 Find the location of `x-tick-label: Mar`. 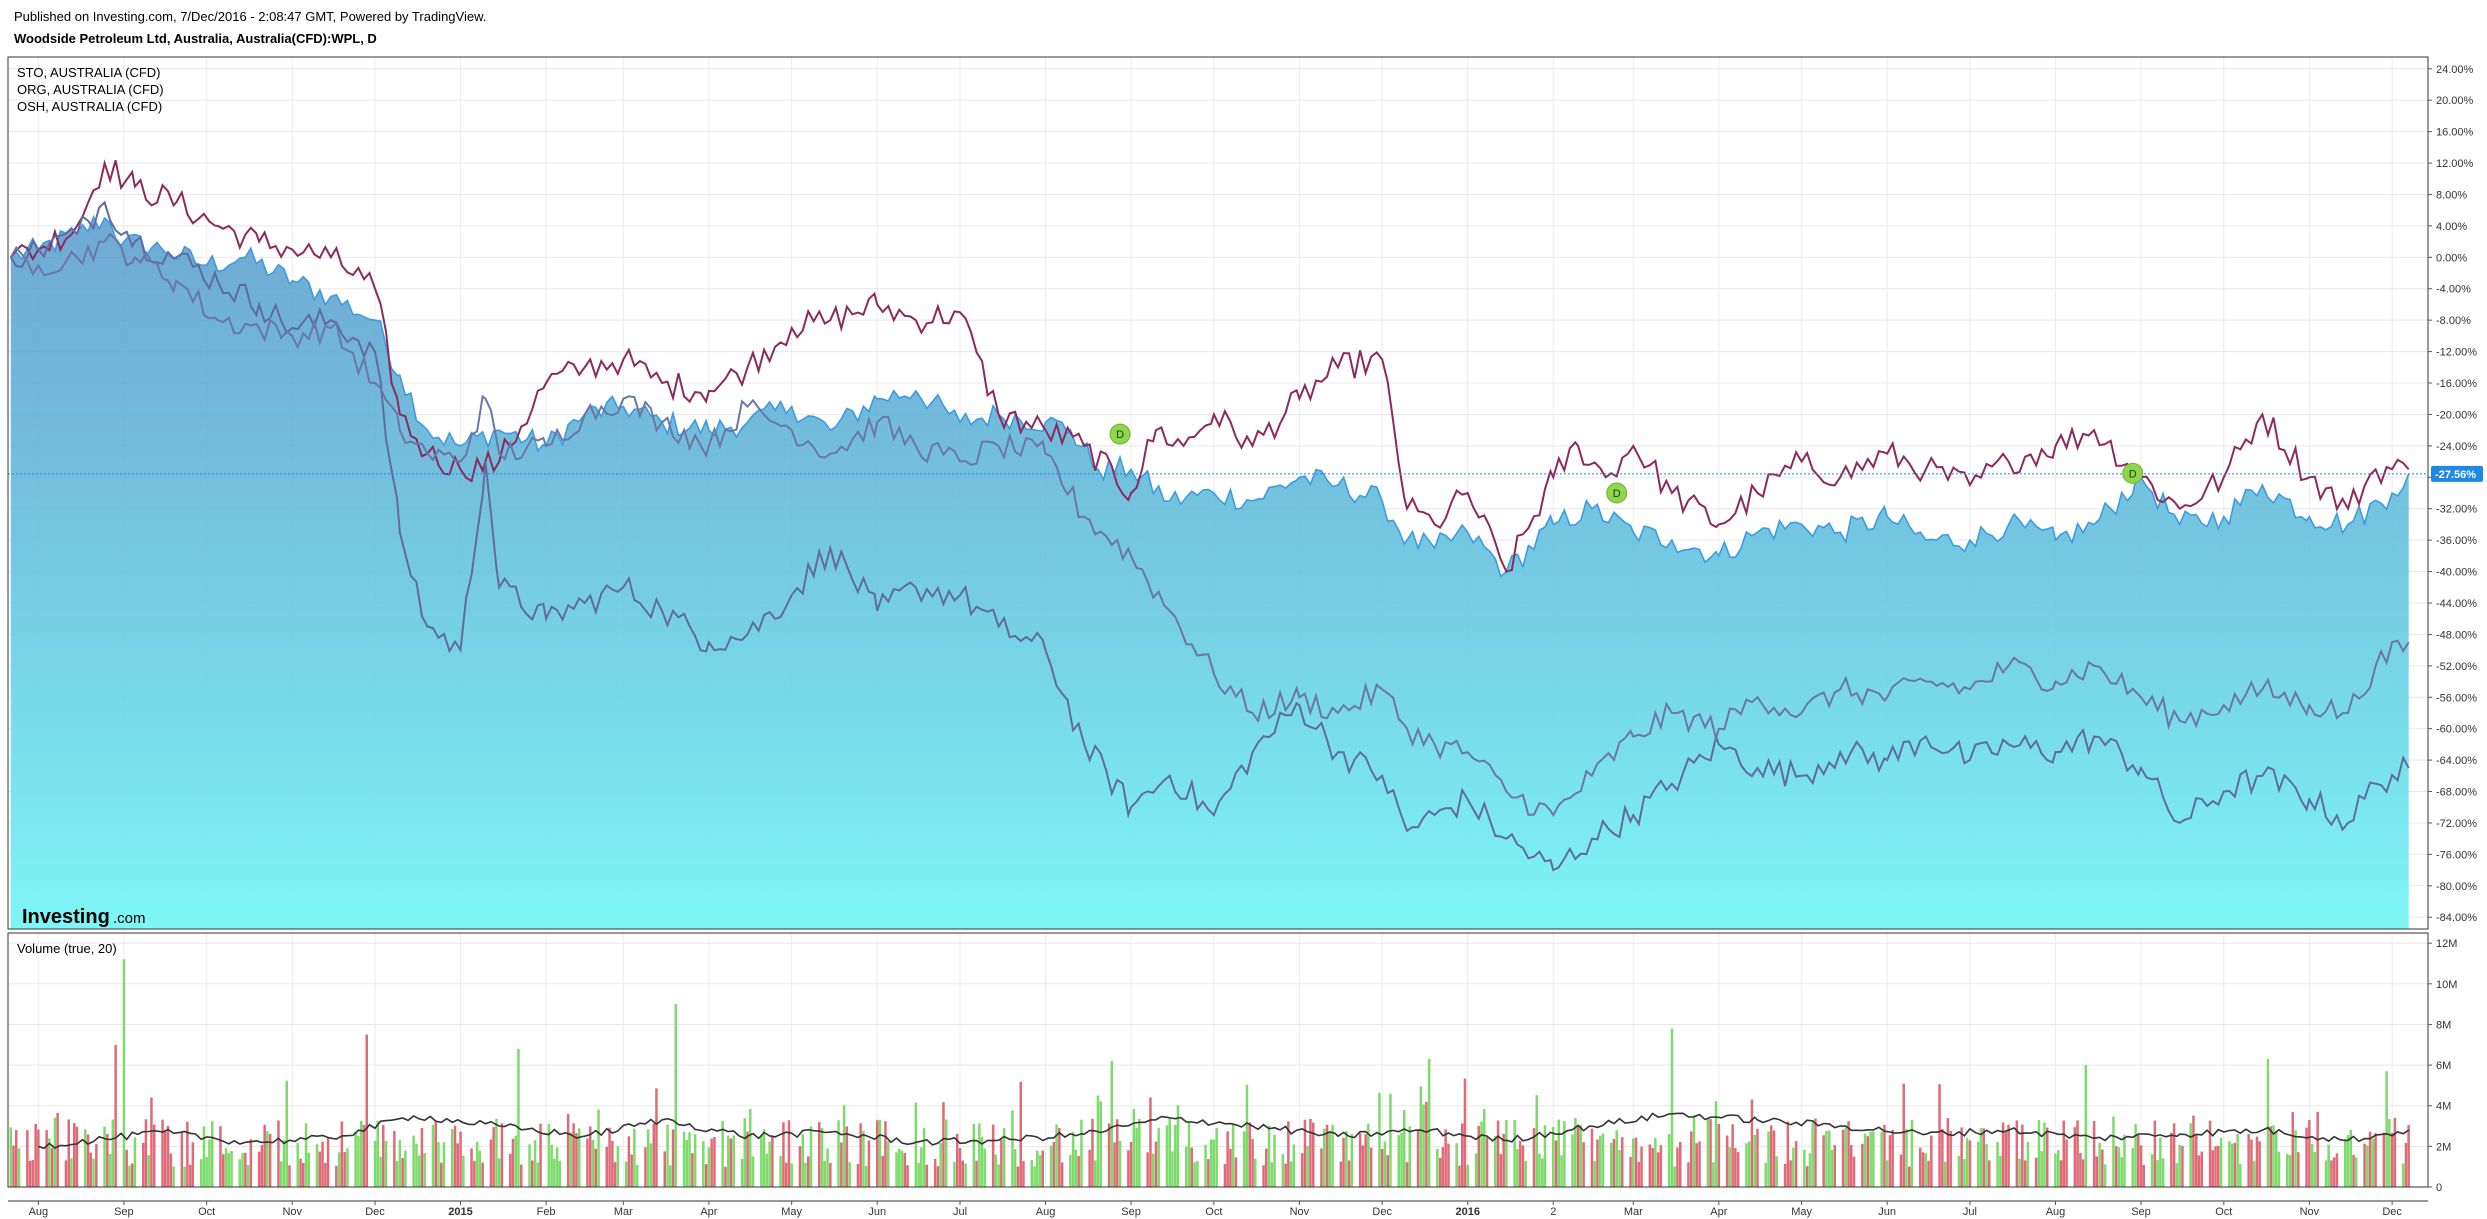

x-tick-label: Mar is located at coordinates (623, 1212).